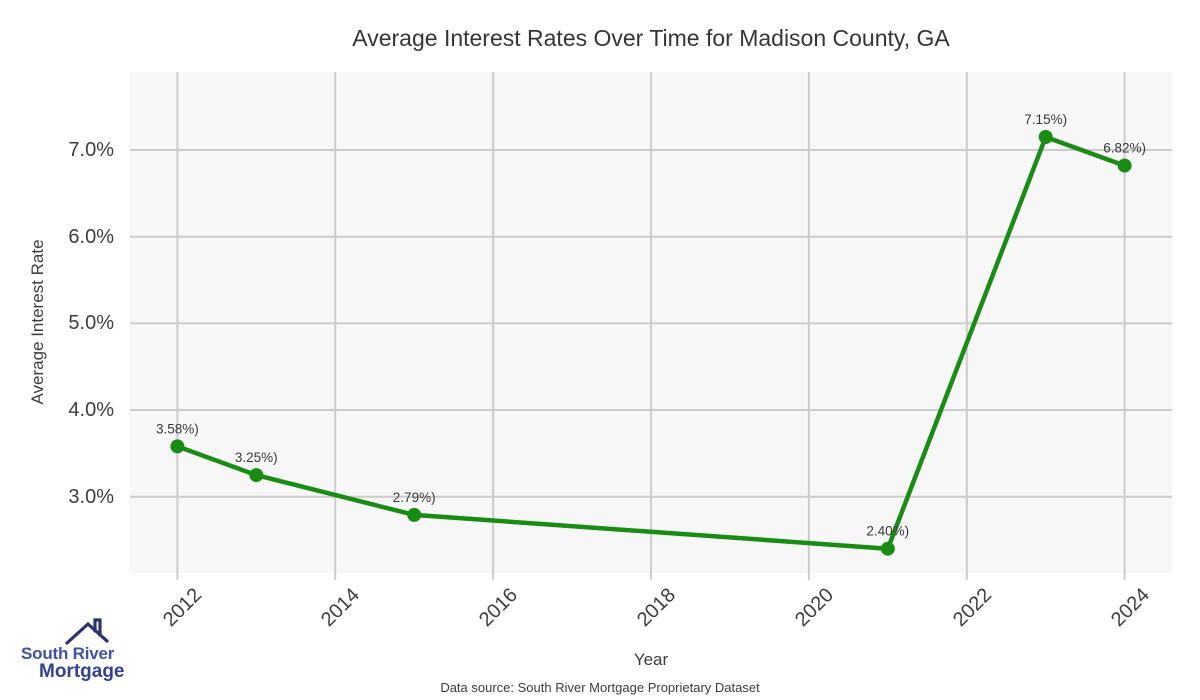 The width and height of the screenshot is (1200, 700). What do you see at coordinates (82, 671) in the screenshot?
I see `logo-text-line2: Mortgage` at bounding box center [82, 671].